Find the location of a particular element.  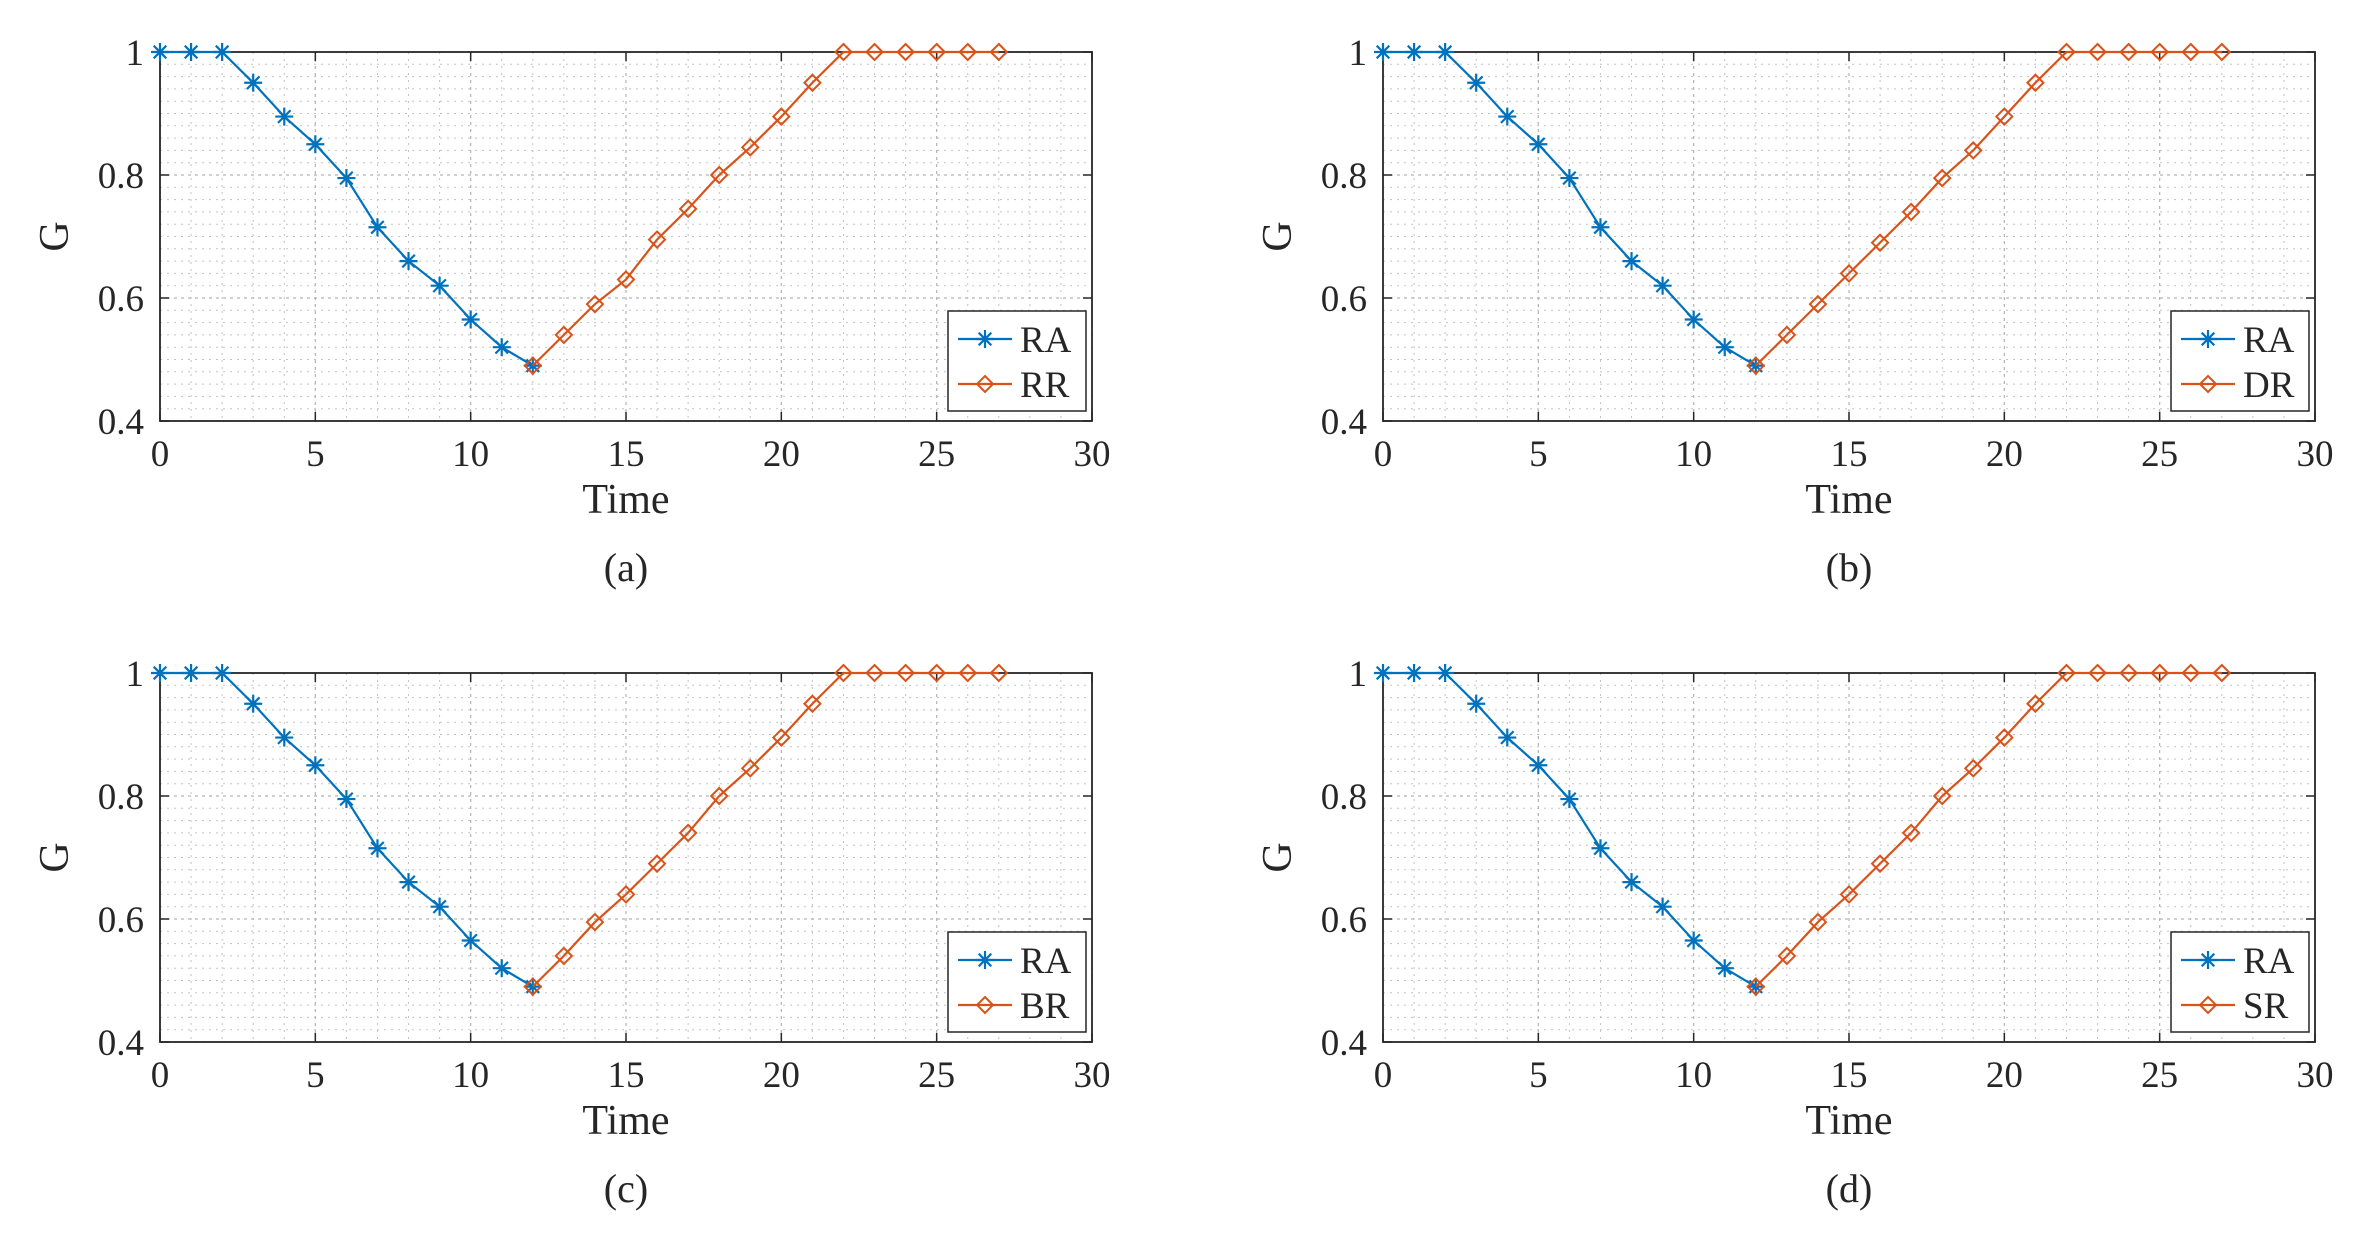

series-br is located at coordinates (766, 830).